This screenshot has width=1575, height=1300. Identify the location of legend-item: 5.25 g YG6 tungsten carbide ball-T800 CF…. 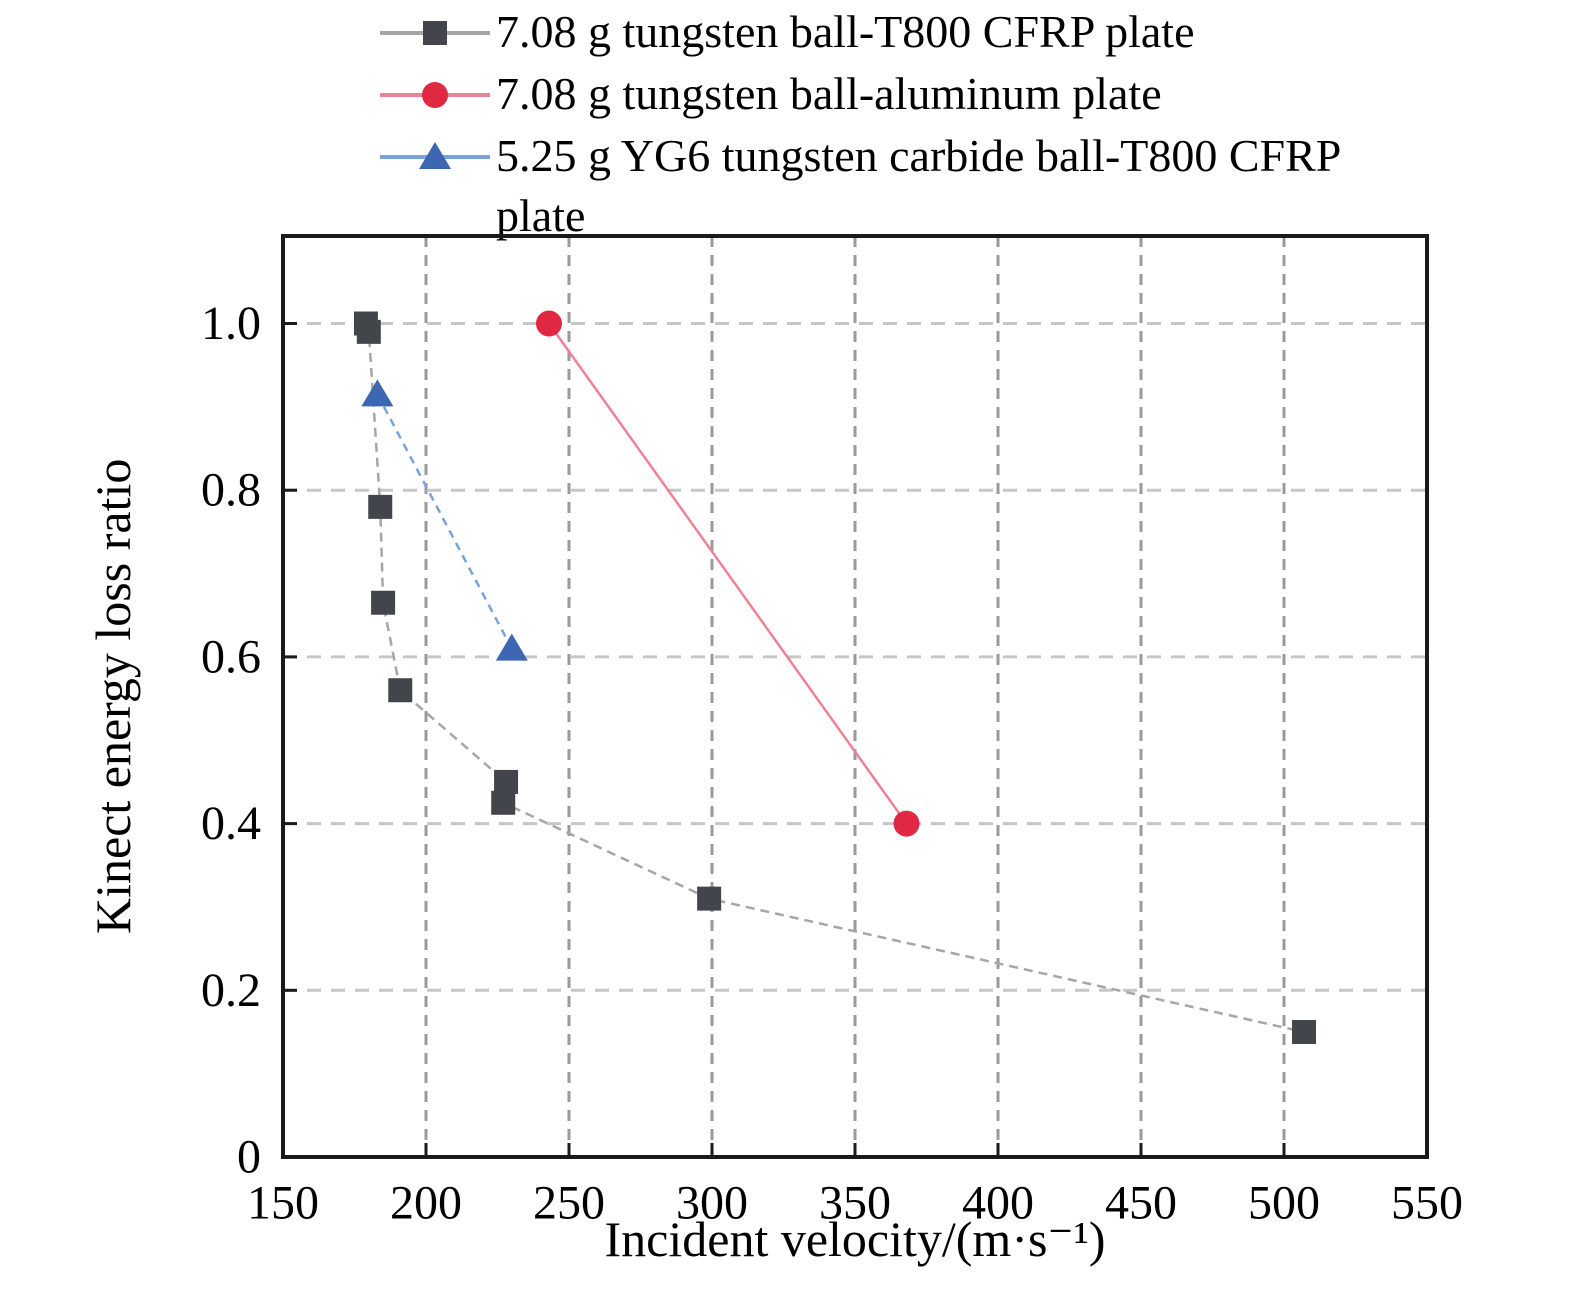
(877, 186).